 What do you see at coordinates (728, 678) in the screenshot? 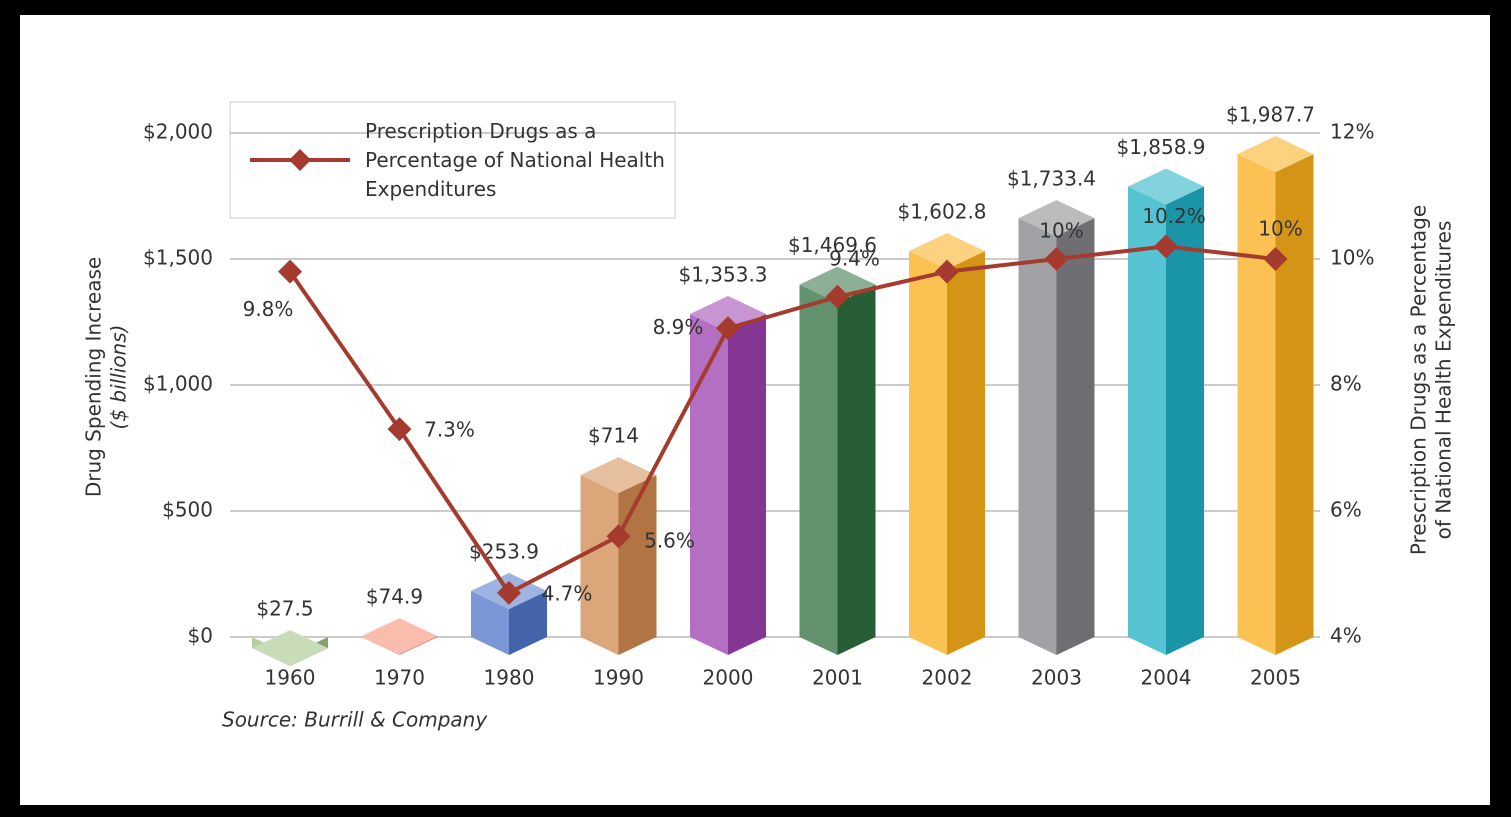
I see `x-tick-label: 2000` at bounding box center [728, 678].